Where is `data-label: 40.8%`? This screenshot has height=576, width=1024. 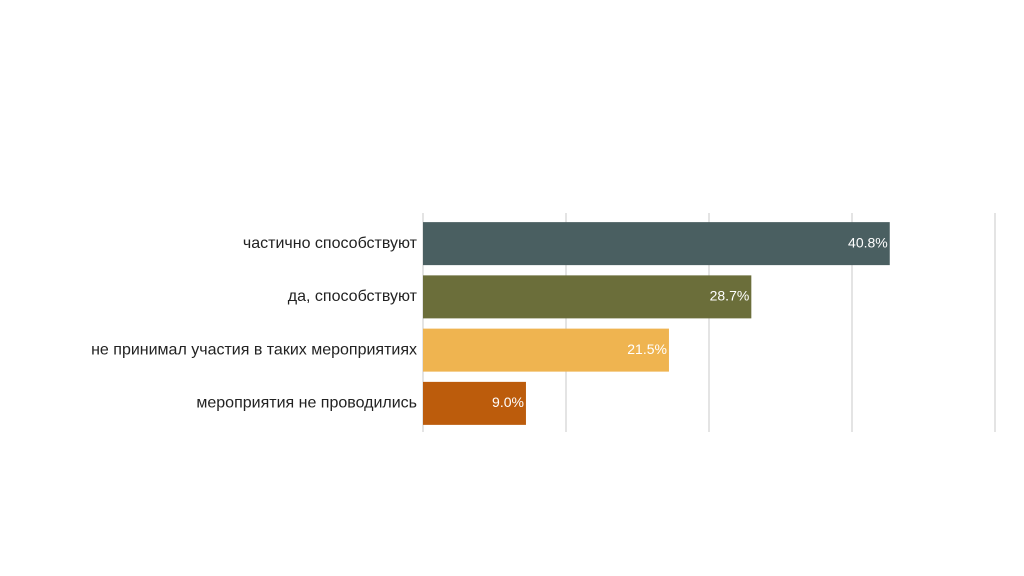
data-label: 40.8% is located at coordinates (868, 242).